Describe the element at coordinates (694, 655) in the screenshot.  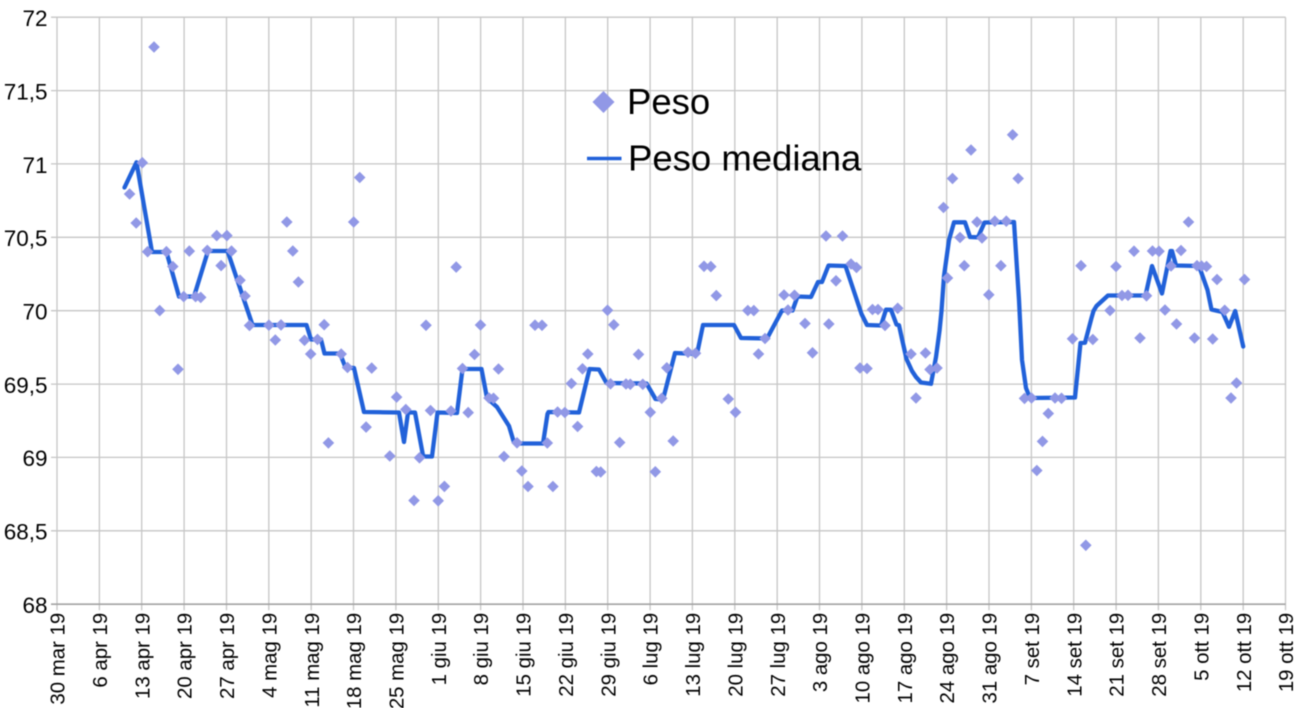
I see `svg-text: 13 lug 19` at that location.